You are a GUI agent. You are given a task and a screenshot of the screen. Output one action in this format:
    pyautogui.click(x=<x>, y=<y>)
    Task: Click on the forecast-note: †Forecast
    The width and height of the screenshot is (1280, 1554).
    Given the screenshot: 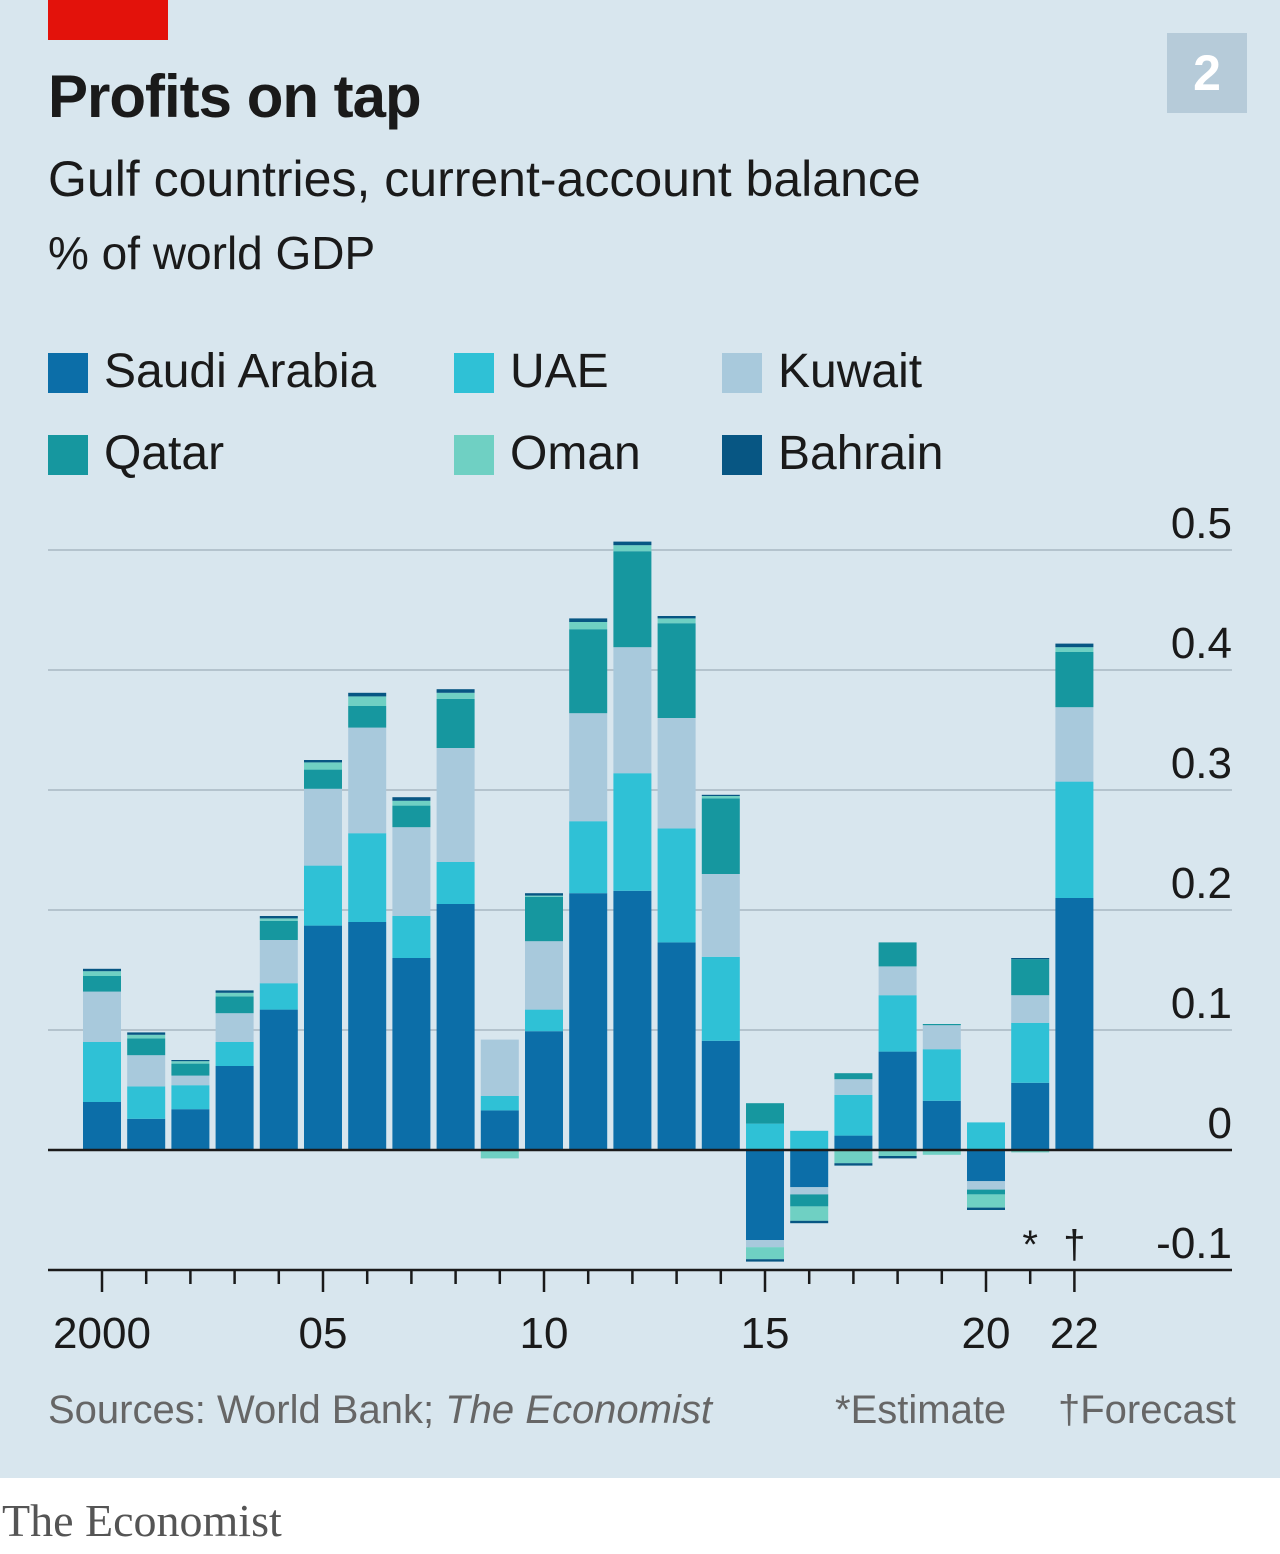 What is the action you would take?
    pyautogui.click(x=1147, y=1410)
    